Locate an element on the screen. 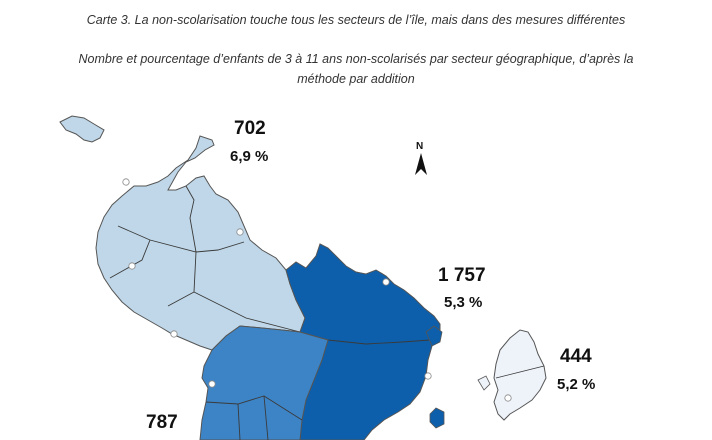 The image size is (712, 440). sector-petite-terre is located at coordinates (520, 375).